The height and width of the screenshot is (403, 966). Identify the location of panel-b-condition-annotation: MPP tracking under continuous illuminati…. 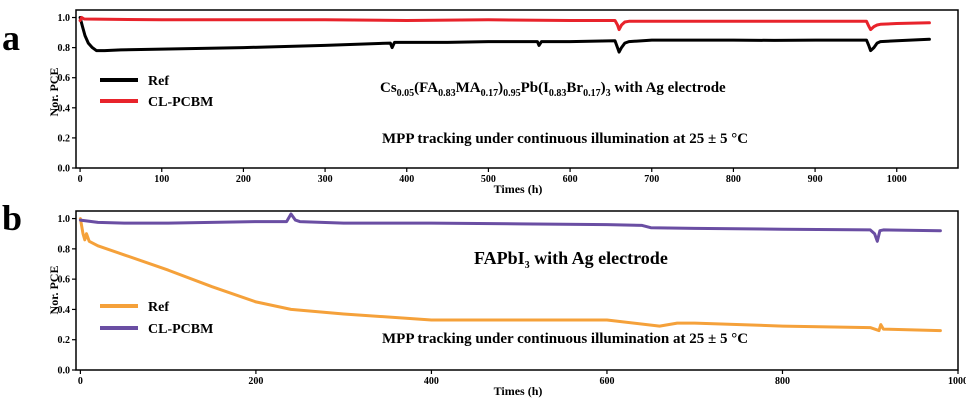
(565, 339).